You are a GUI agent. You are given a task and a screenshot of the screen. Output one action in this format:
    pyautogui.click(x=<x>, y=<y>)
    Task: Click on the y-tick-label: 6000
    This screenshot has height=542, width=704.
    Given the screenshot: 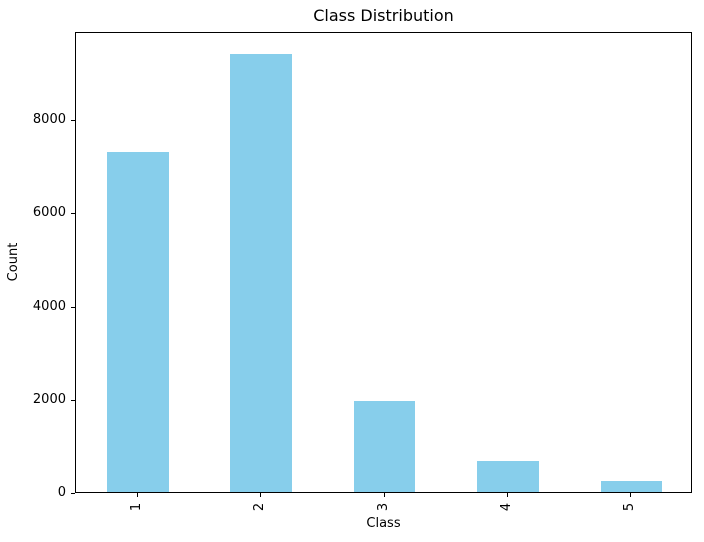 What is the action you would take?
    pyautogui.click(x=49, y=213)
    